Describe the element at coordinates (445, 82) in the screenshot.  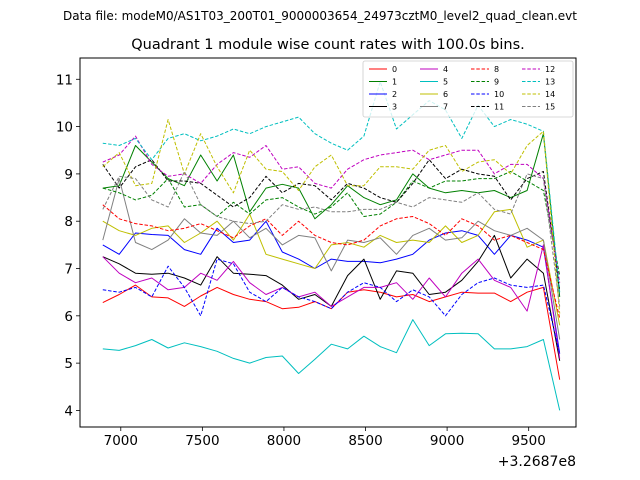
I see `legend-label-5: 5` at that location.